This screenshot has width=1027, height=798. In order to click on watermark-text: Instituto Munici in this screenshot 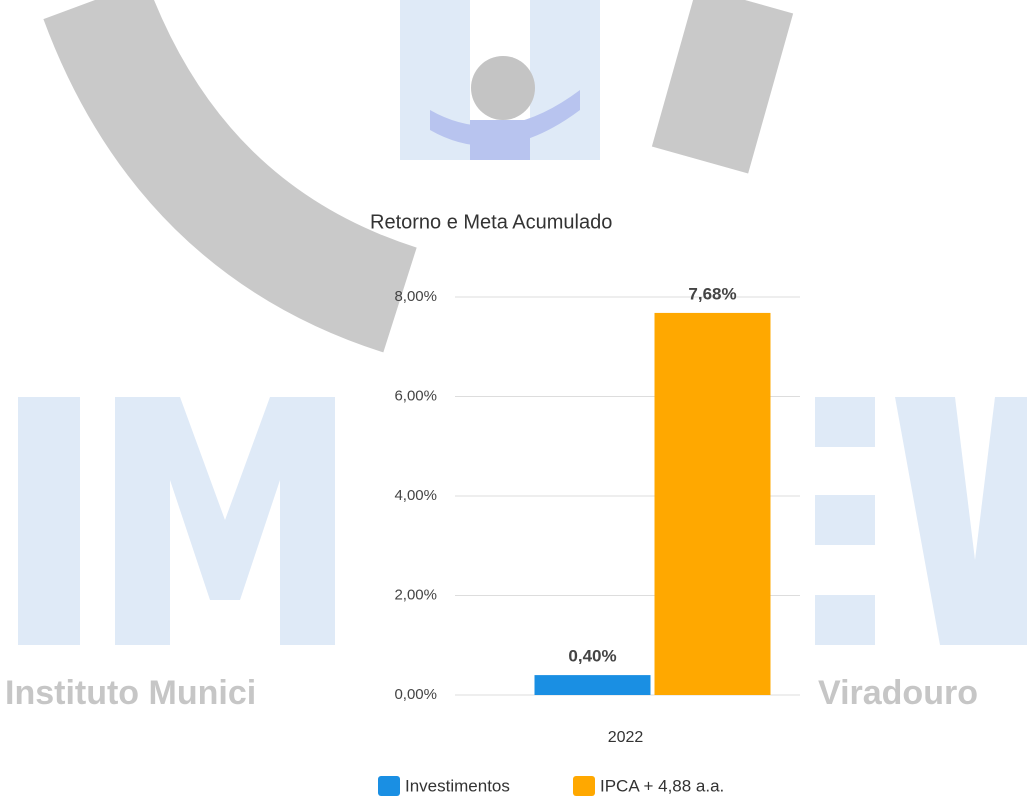, I will do `click(130, 693)`.